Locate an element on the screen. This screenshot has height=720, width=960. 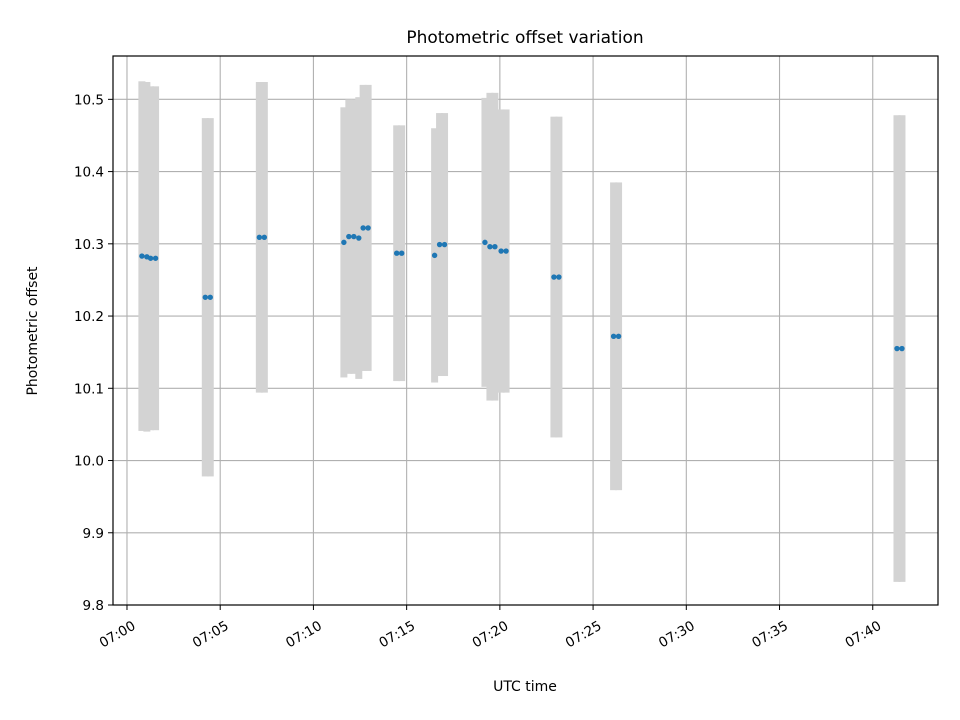
y-tick-label: 9.8 is located at coordinates (93, 606).